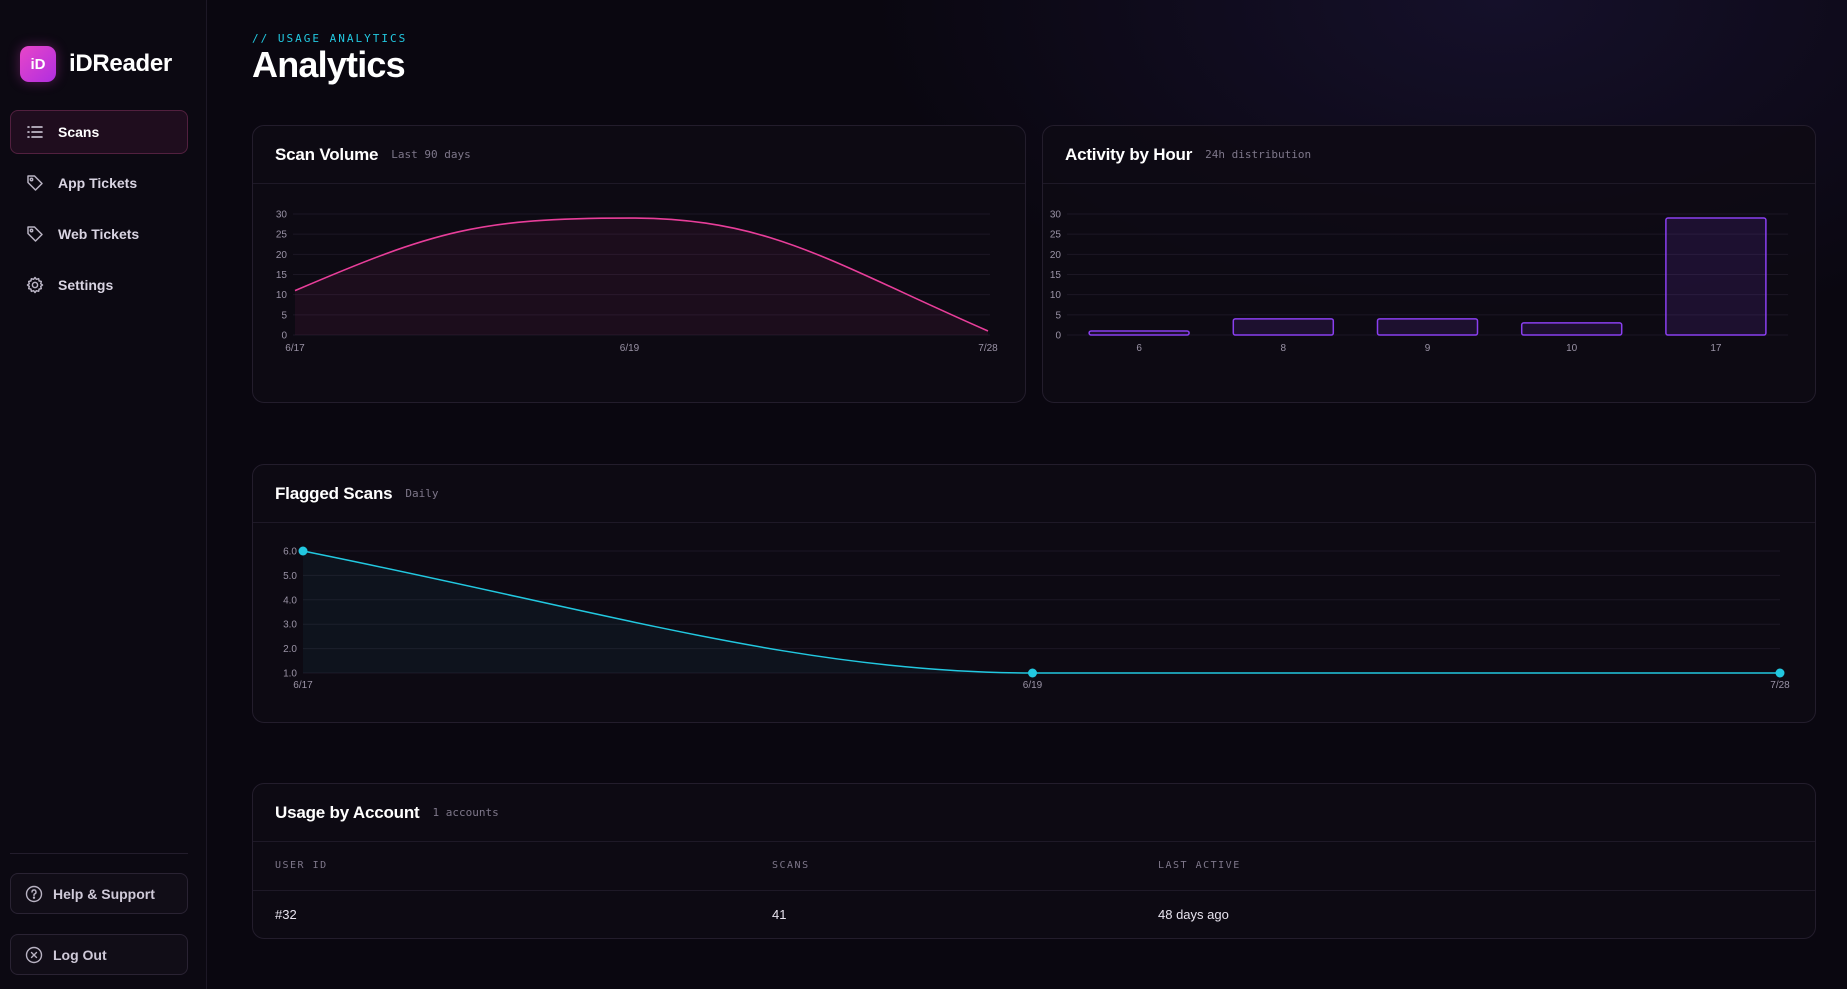 Image resolution: width=1847 pixels, height=989 pixels. I want to click on brand-name: iDReader, so click(120, 63).